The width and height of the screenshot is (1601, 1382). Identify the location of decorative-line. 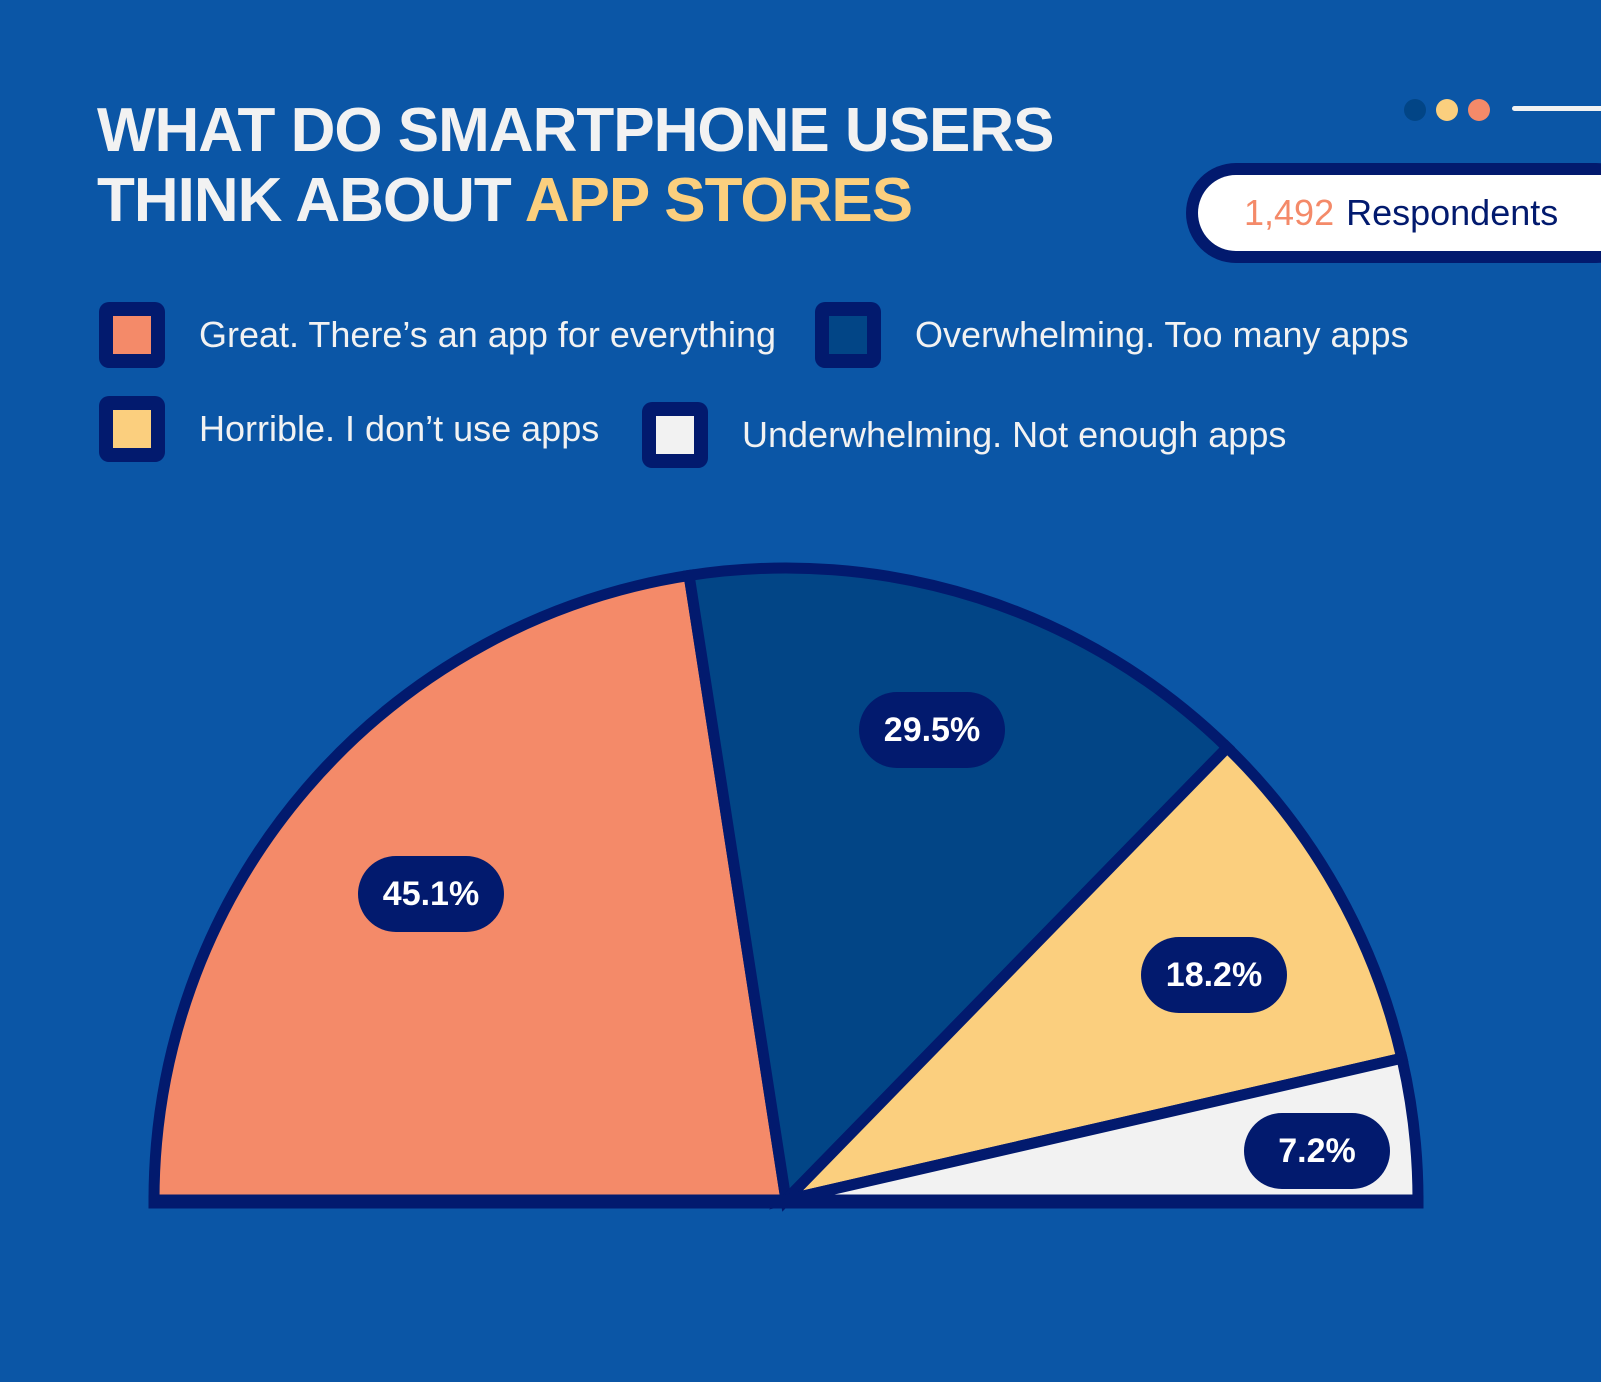
(1556, 108).